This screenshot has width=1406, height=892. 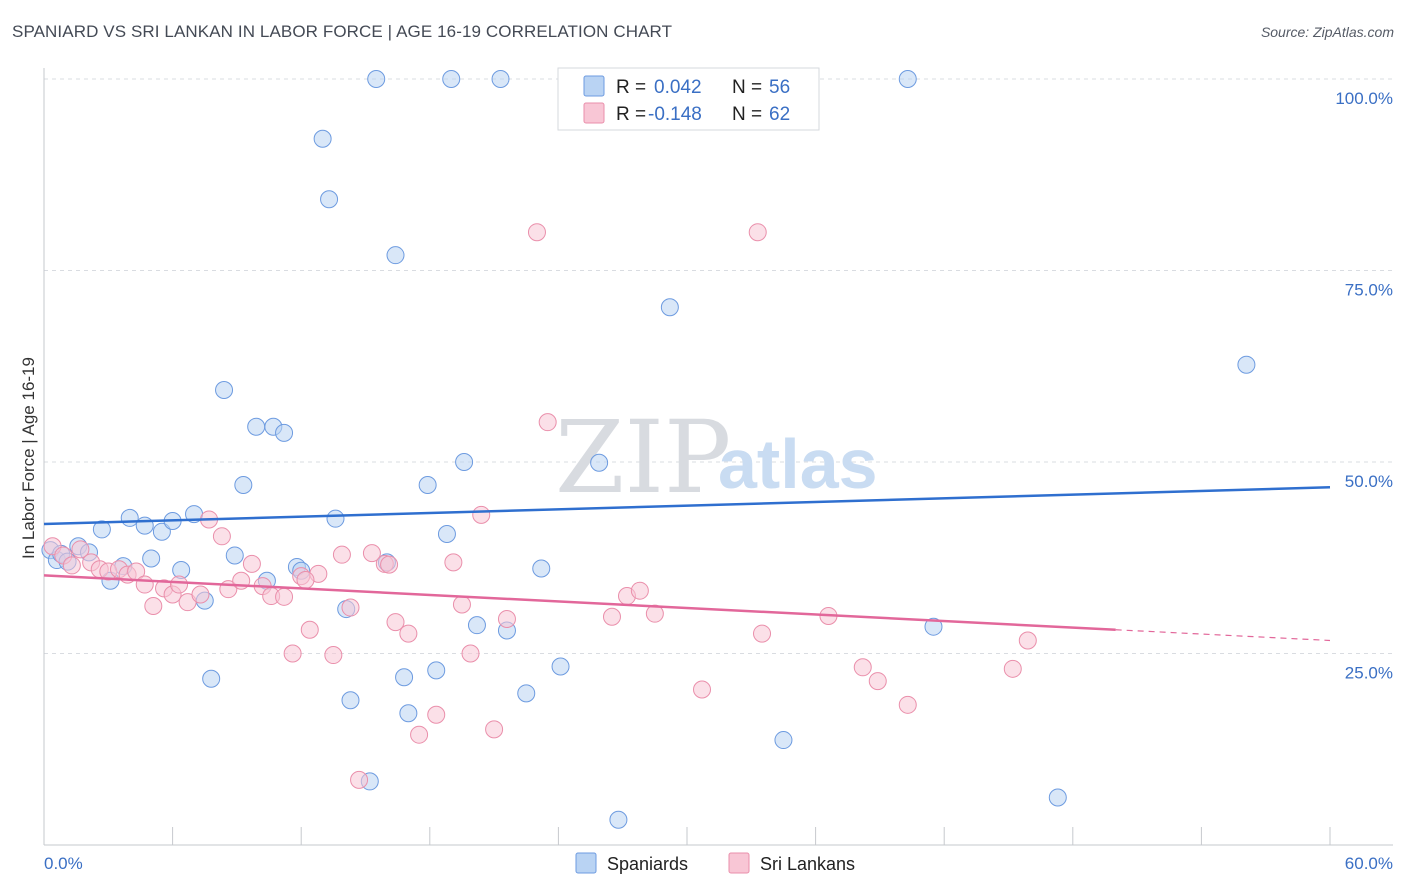 What do you see at coordinates (631, 87) in the screenshot?
I see `legend-r-label-1: R =` at bounding box center [631, 87].